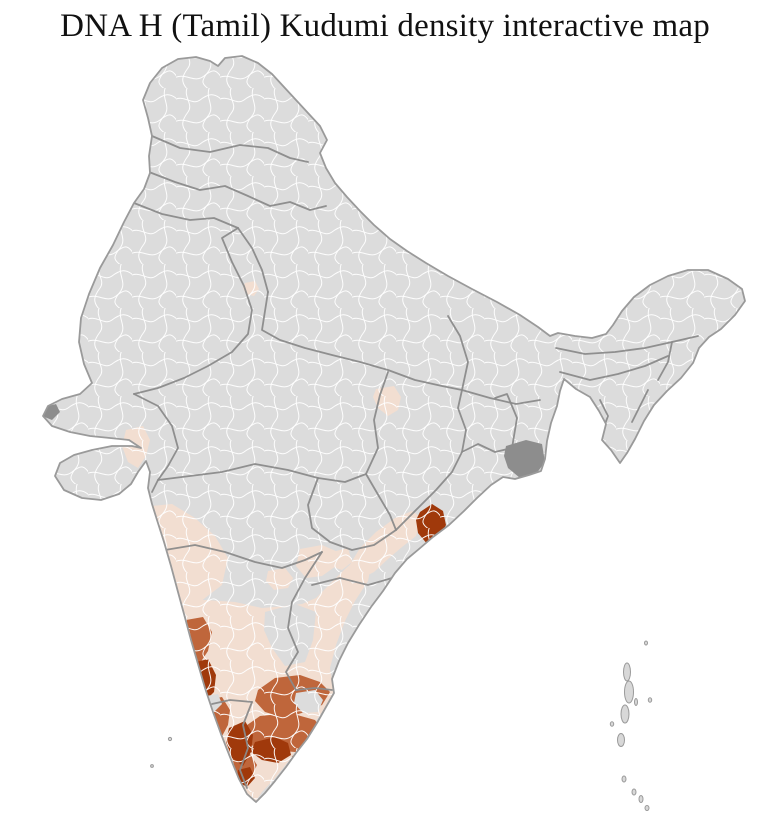 The image size is (770, 814). What do you see at coordinates (161, 752) in the screenshot?
I see `lakshadweep-islands` at bounding box center [161, 752].